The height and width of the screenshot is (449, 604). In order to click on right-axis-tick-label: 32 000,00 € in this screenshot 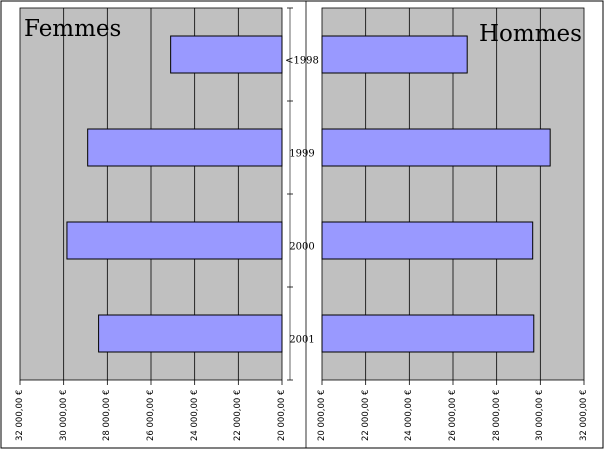, I will do `click(584, 415)`.